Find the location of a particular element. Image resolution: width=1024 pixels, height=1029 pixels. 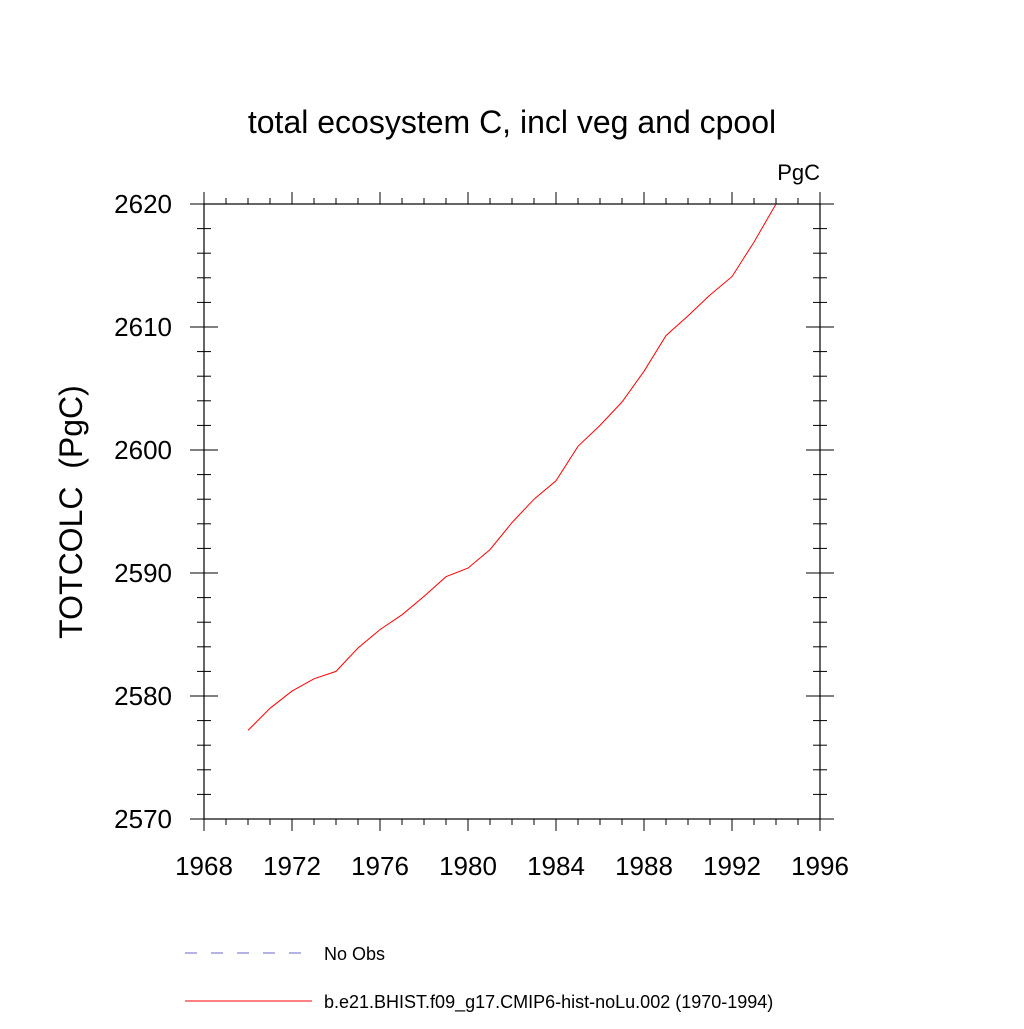

chart-title: total ecosystem C, incl veg and cpool is located at coordinates (512, 122).